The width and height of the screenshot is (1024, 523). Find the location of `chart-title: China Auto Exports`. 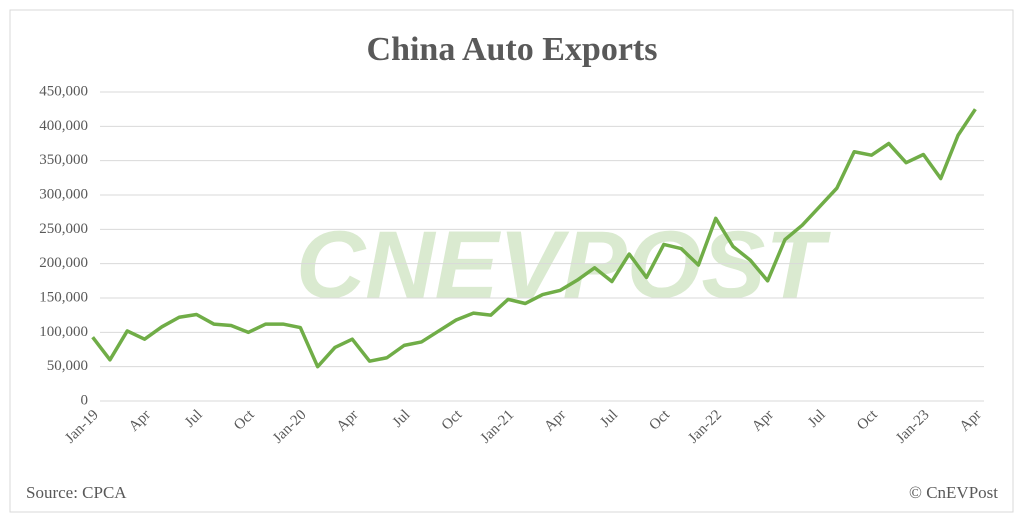

chart-title: China Auto Exports is located at coordinates (512, 49).